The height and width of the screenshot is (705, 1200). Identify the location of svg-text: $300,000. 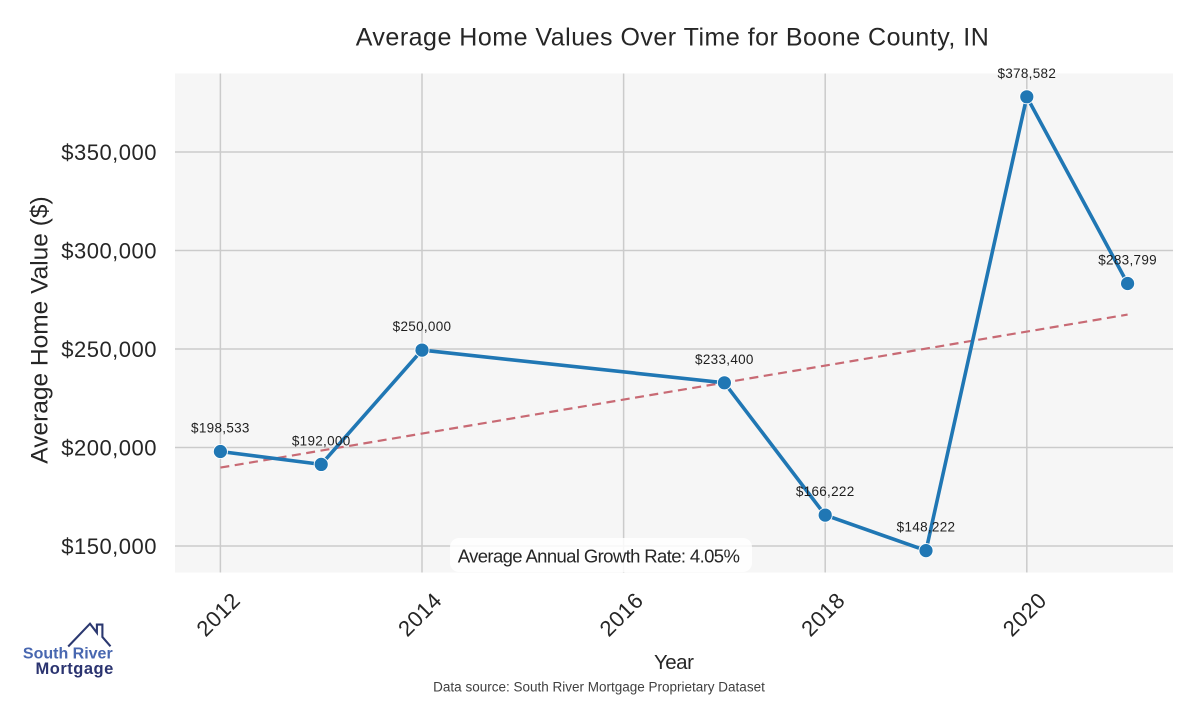
(109, 250).